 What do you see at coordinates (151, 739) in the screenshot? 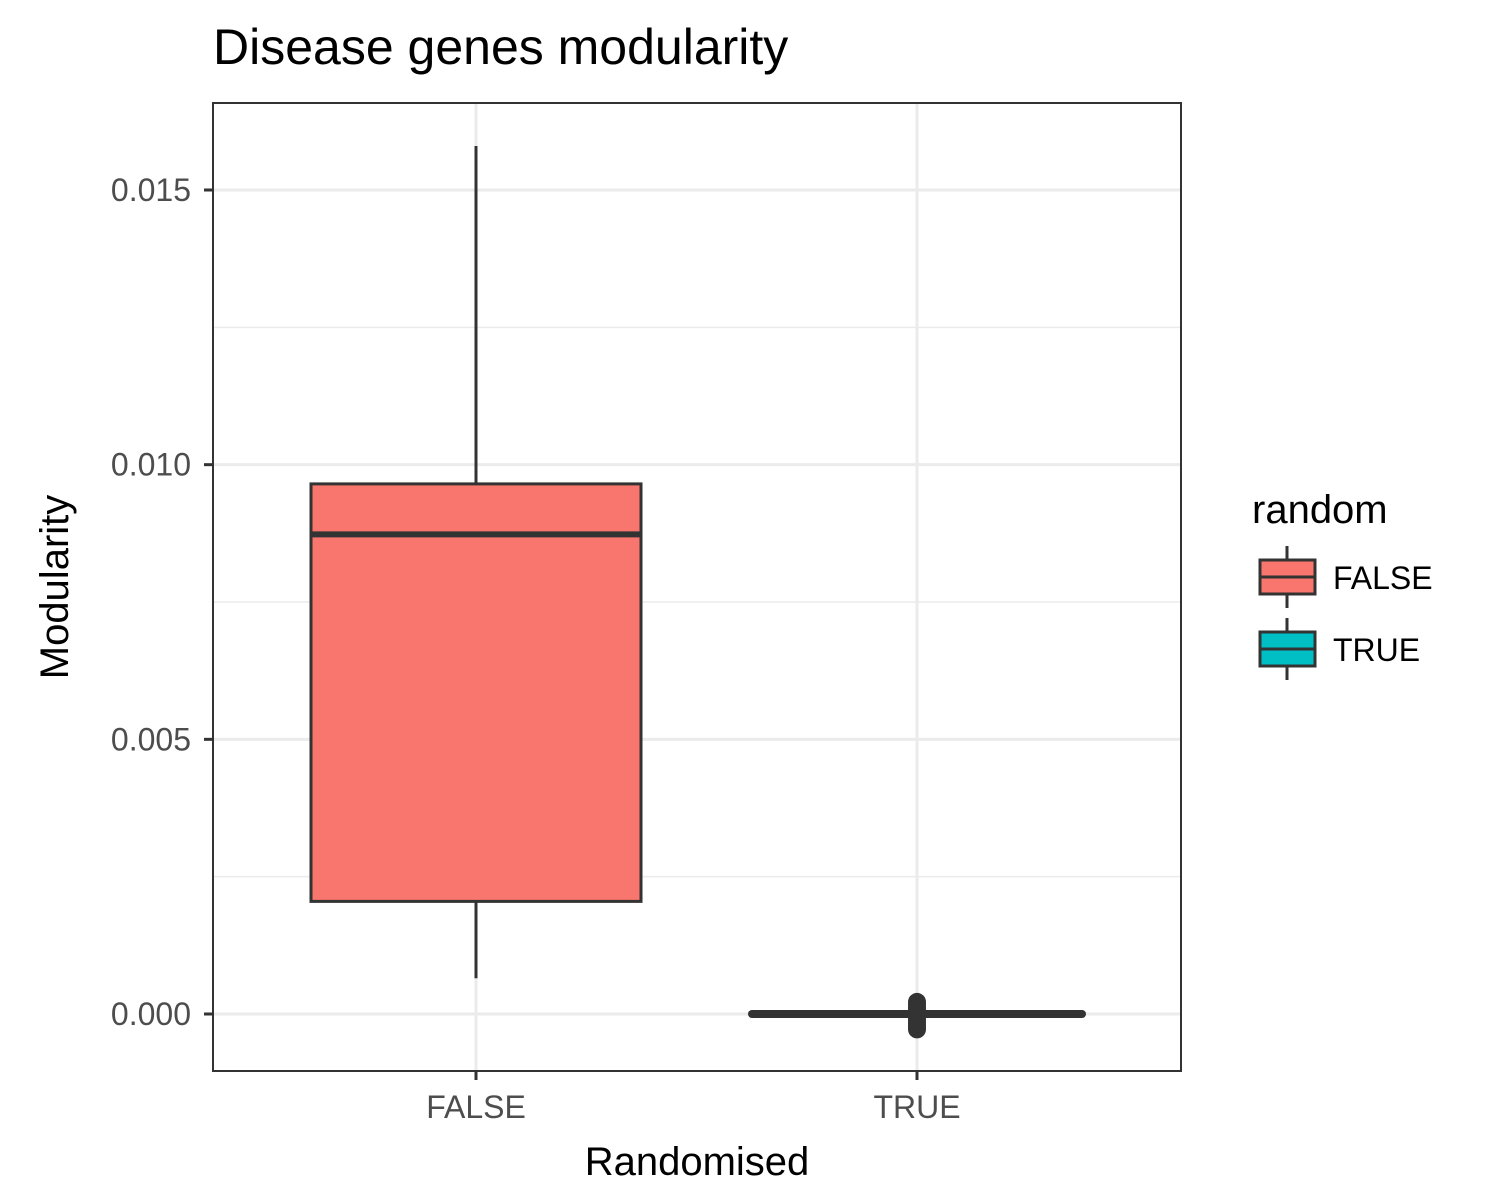
I see `y-tick-label: 0.005` at bounding box center [151, 739].